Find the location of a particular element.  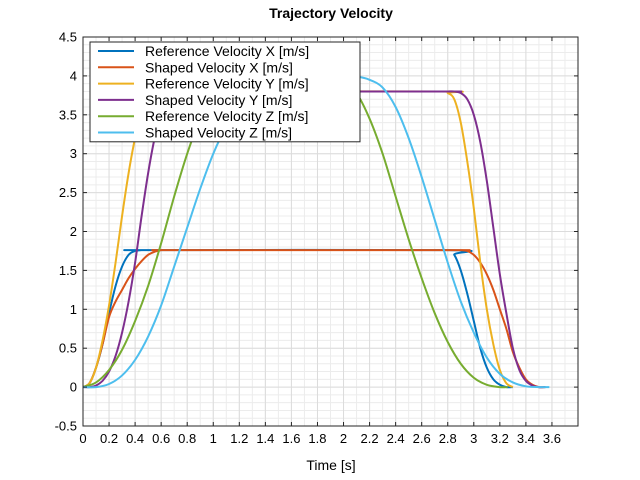

x-tick-label: 0 is located at coordinates (82, 438).